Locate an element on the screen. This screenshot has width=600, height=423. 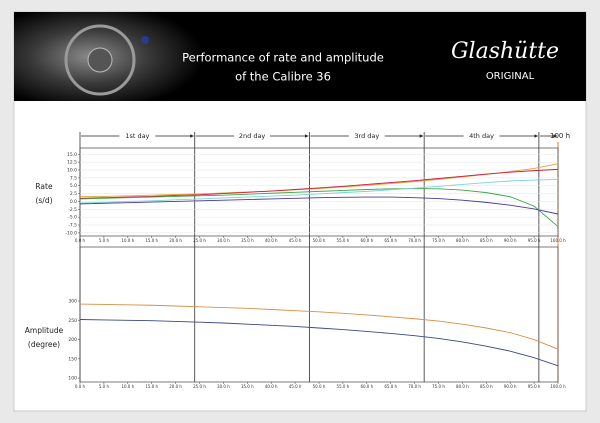
day-label: 4th day is located at coordinates (481, 136).